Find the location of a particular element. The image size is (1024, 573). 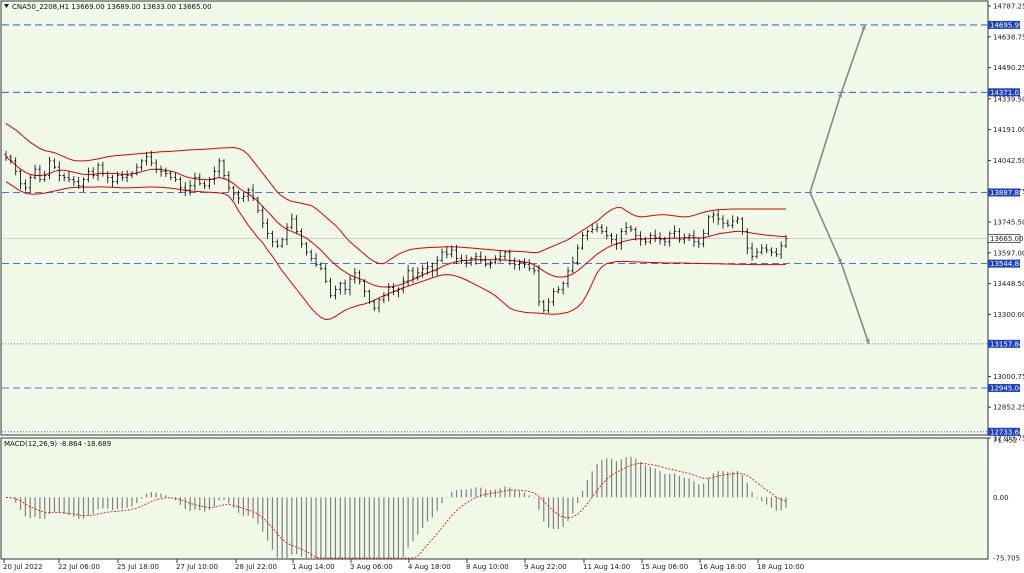

macd-tick-label: 71.452 is located at coordinates (1005, 441).